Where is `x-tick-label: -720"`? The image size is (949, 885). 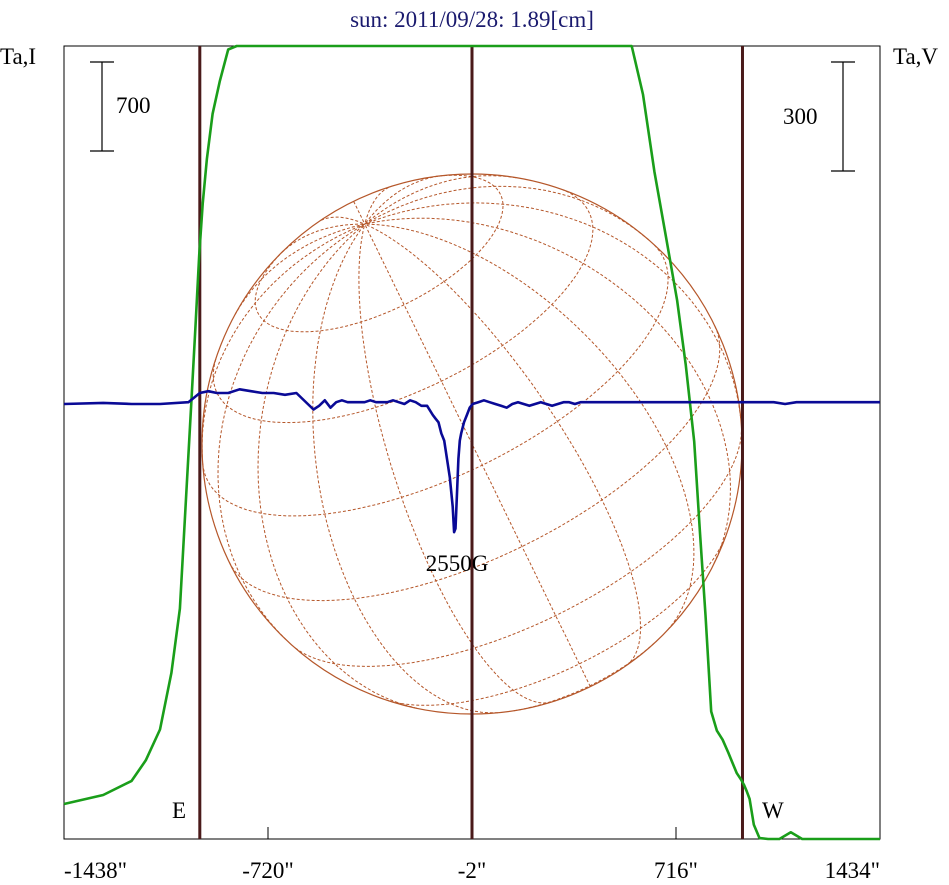 x-tick-label: -720" is located at coordinates (268, 870).